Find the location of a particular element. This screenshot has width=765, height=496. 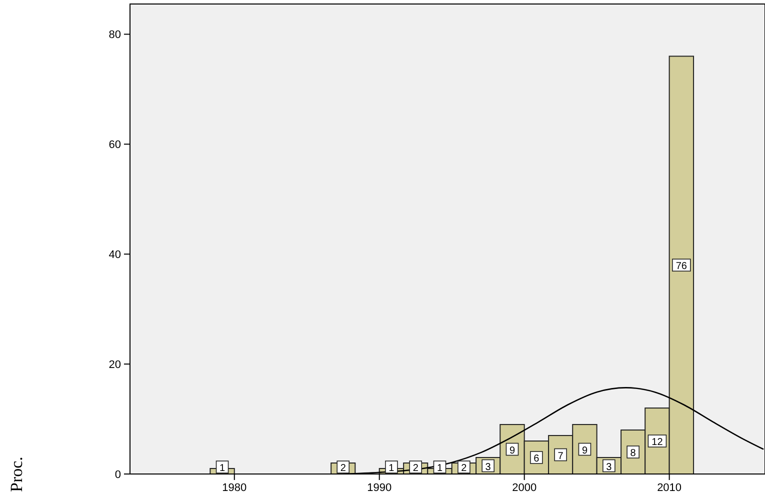

y-tick-label: 40 is located at coordinates (114, 255).